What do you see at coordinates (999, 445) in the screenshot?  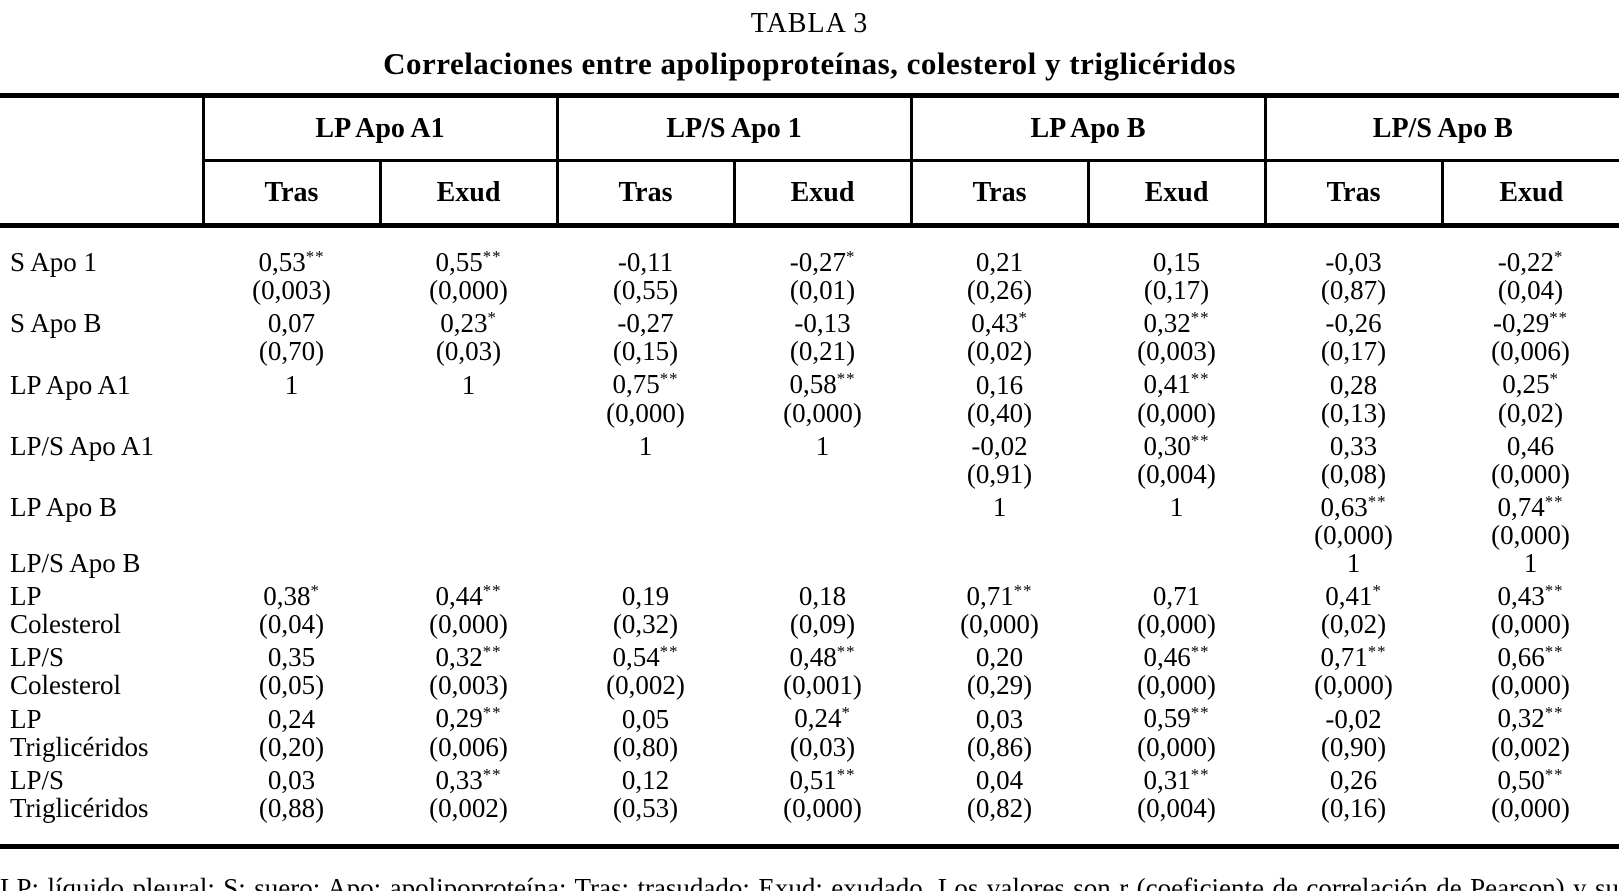 I see `corr-cell: -0,02` at bounding box center [999, 445].